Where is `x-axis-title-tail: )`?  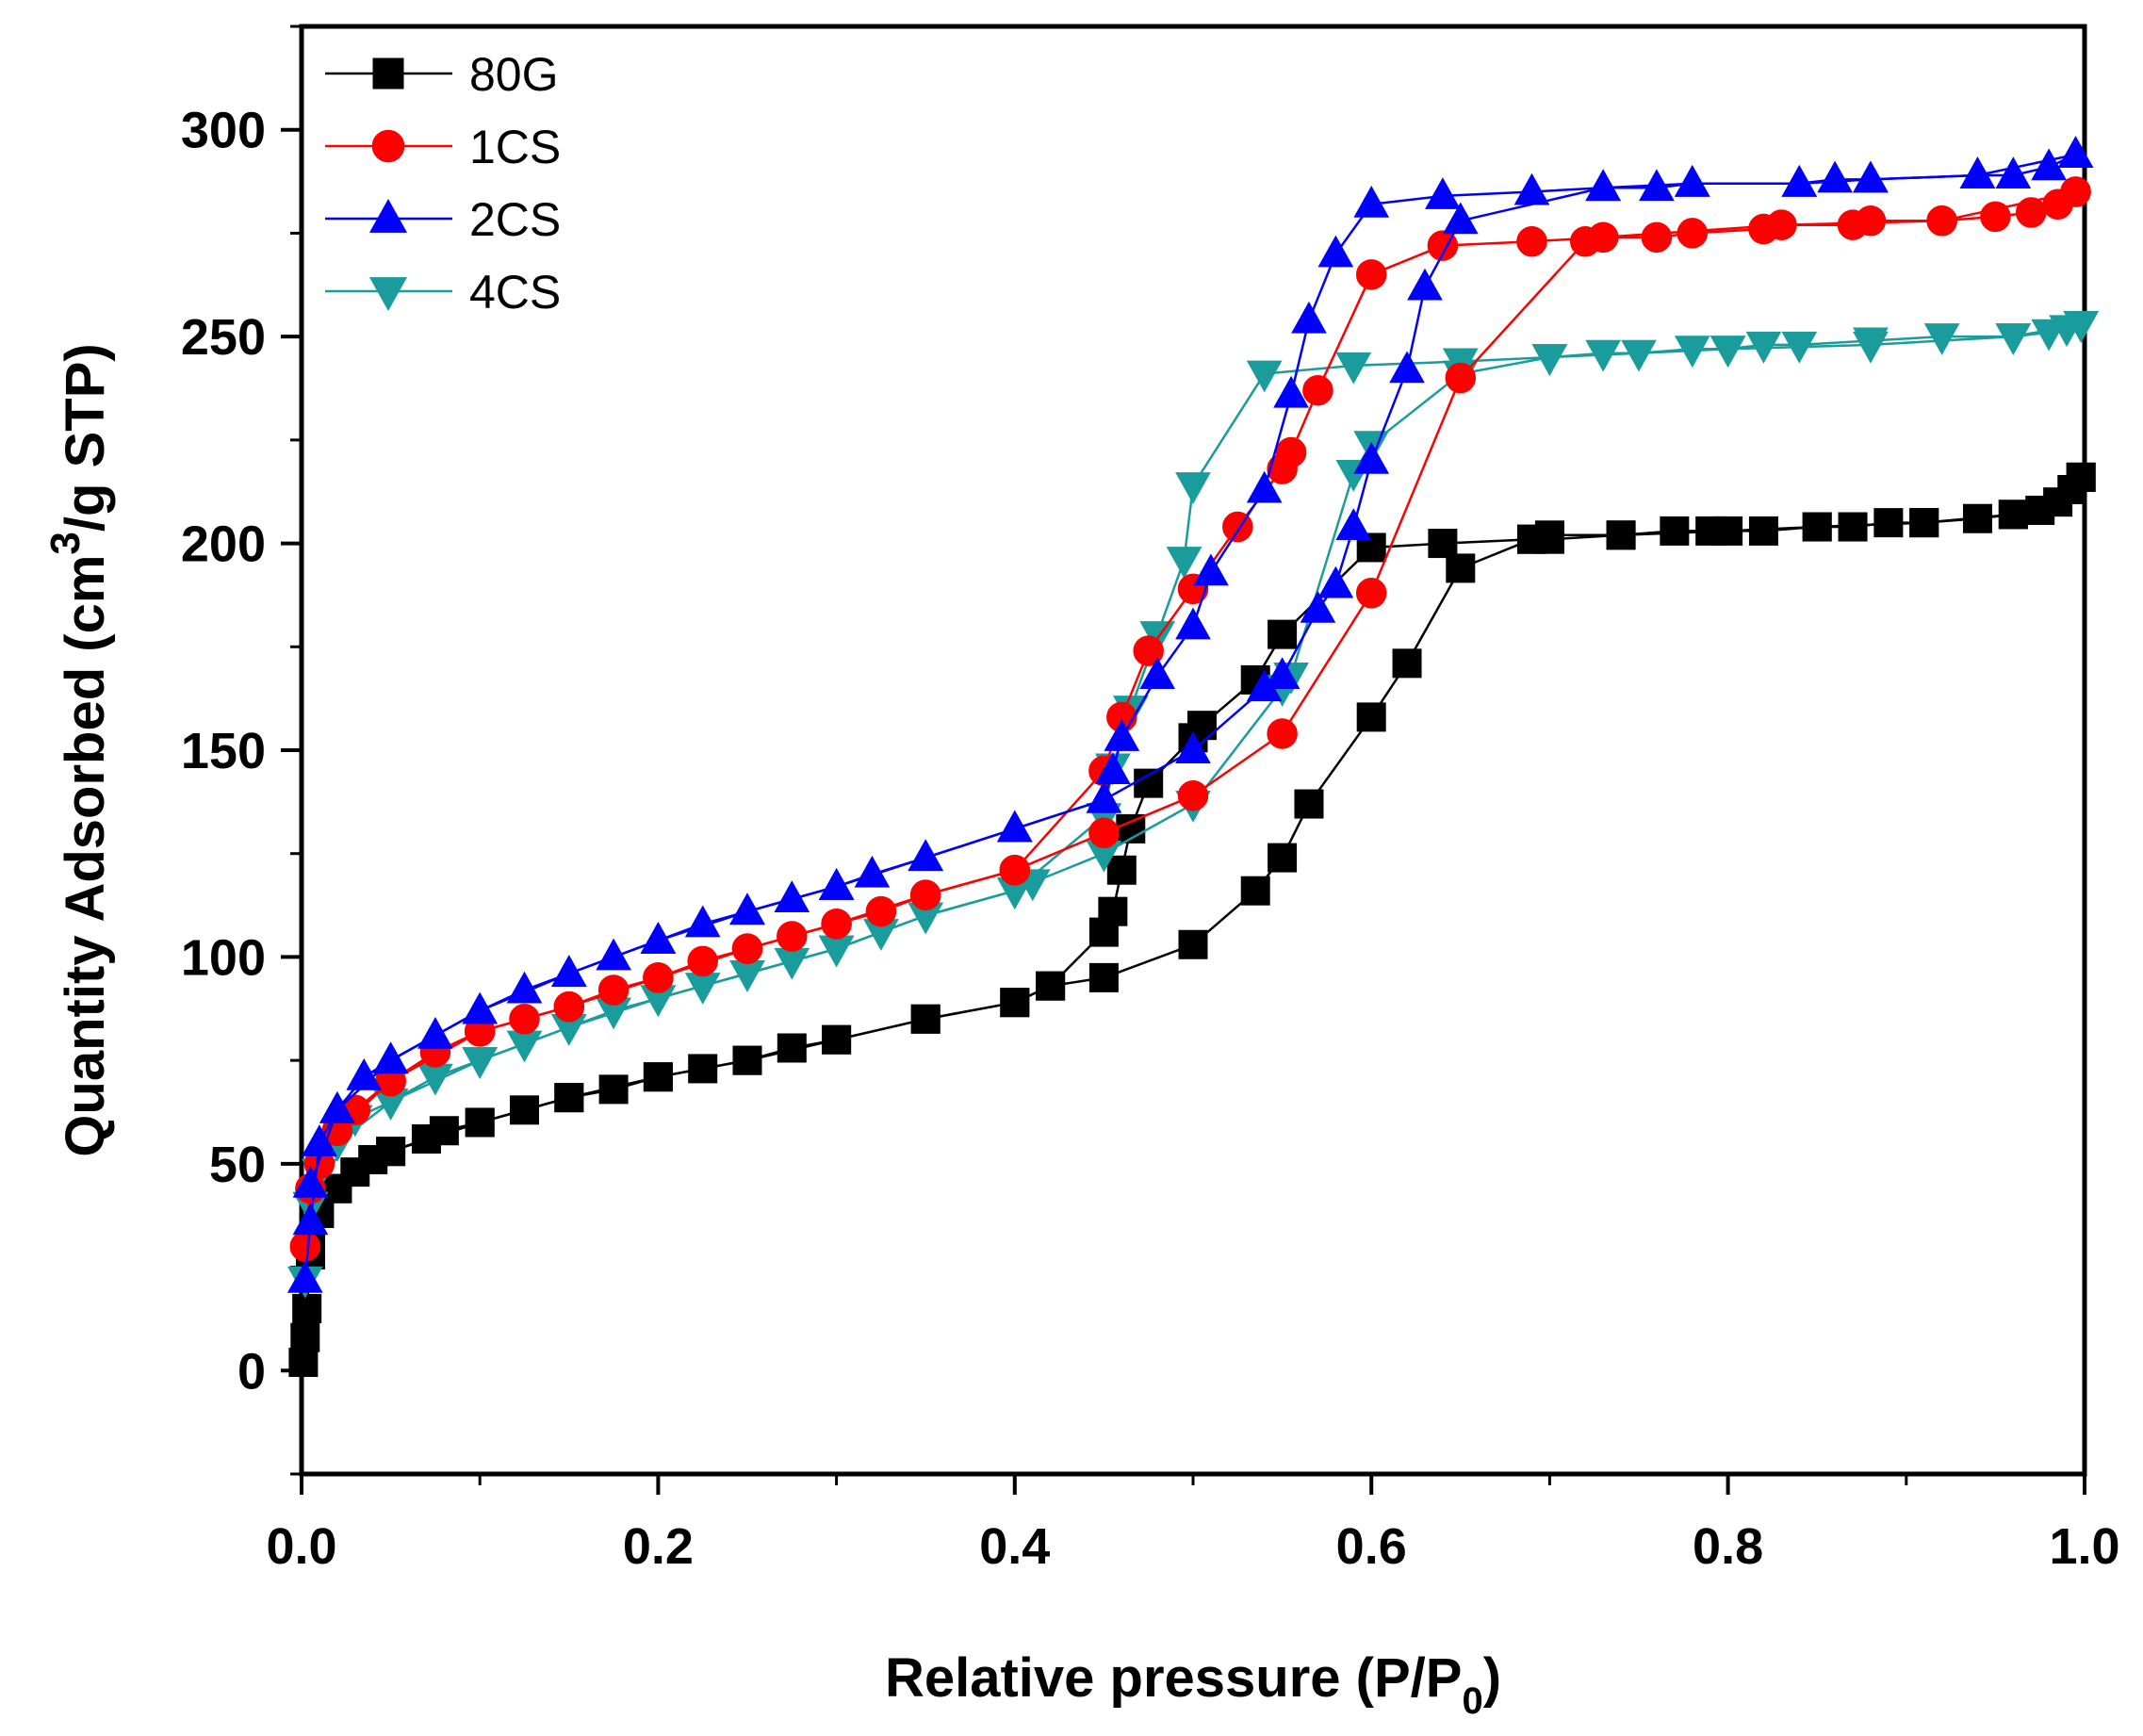
x-axis-title-tail: ) is located at coordinates (1492, 1678).